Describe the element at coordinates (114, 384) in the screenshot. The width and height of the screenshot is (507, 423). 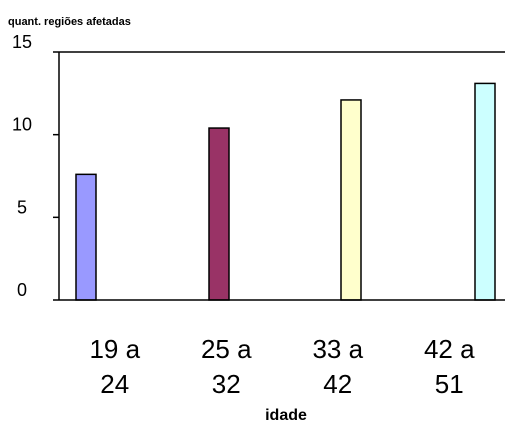
I see `x-tick-label-line2: 24` at that location.